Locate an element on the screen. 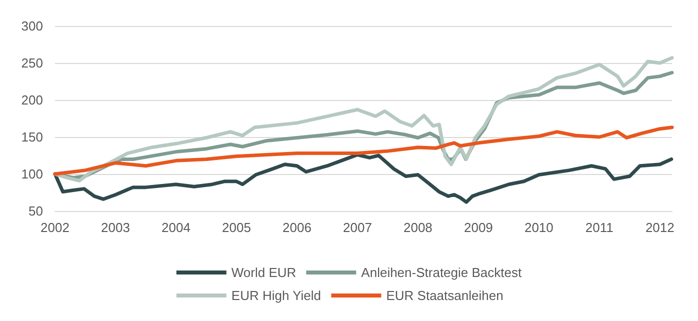  x-tick-label: 2007 is located at coordinates (357, 227).